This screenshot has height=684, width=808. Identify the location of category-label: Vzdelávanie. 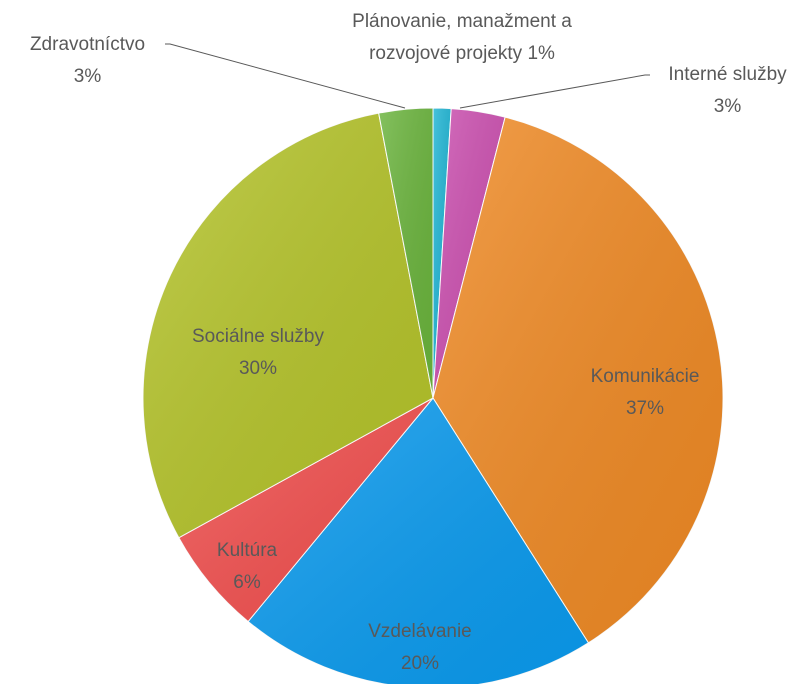
(420, 631).